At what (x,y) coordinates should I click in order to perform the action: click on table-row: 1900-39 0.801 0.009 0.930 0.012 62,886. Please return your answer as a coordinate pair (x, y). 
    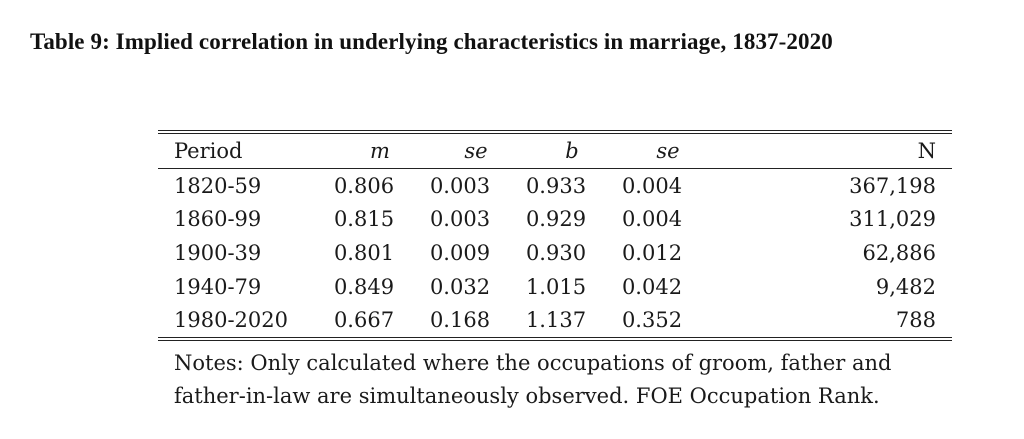
    Looking at the image, I should click on (555, 253).